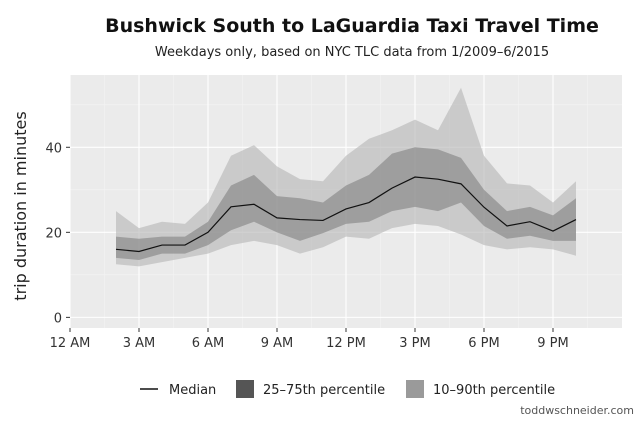 This screenshot has height=424, width=640. What do you see at coordinates (494, 390) in the screenshot?
I see `legend-p10-90-label: 10–90th percentile` at bounding box center [494, 390].